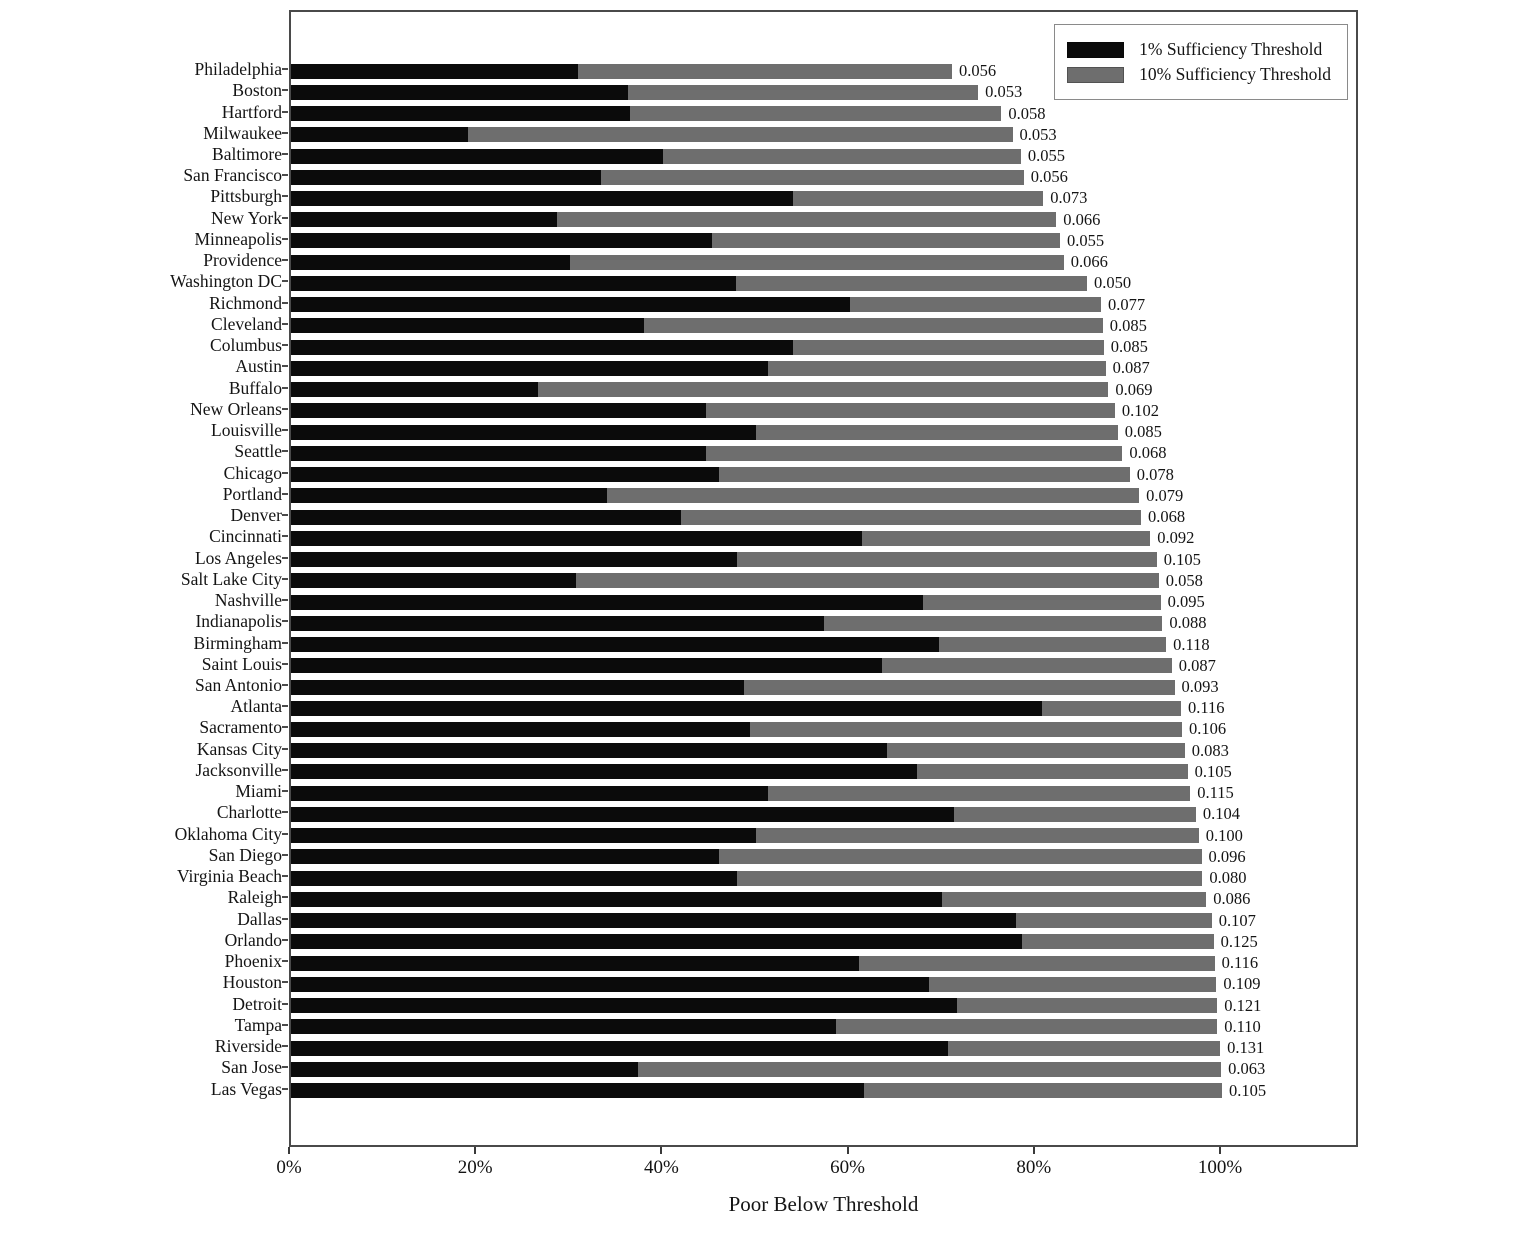  What do you see at coordinates (245, 536) in the screenshot?
I see `category-label: Cincinnati` at bounding box center [245, 536].